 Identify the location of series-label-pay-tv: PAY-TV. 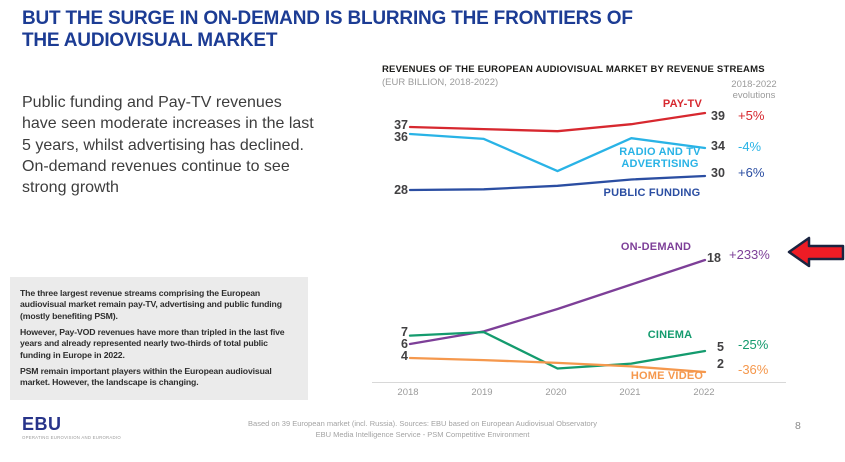
(682, 104).